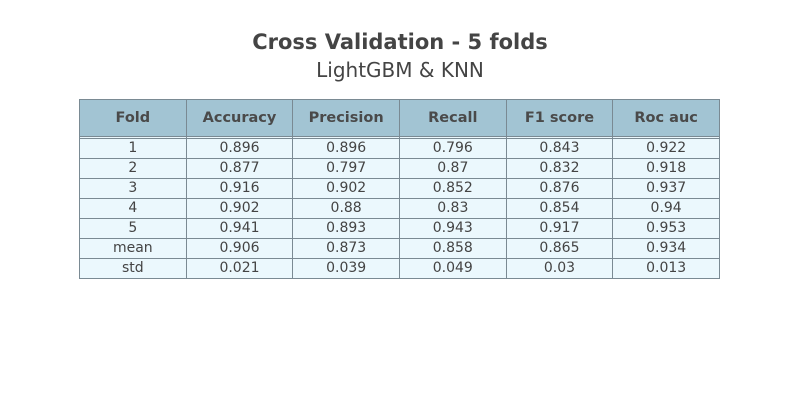 The width and height of the screenshot is (800, 400). Describe the element at coordinates (239, 248) in the screenshot. I see `table-cell: 0.906` at that location.